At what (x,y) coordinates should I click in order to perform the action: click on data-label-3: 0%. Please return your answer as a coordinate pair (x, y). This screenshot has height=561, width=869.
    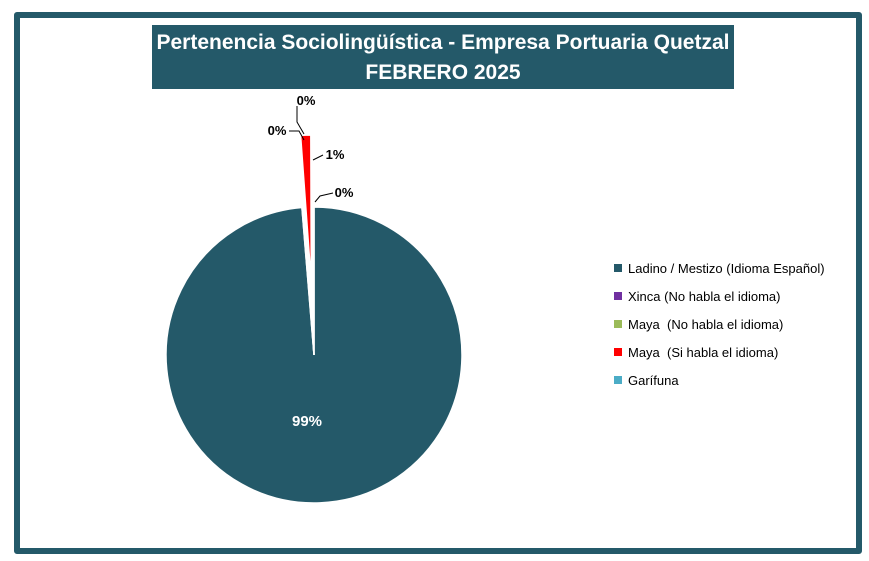
    Looking at the image, I should click on (277, 130).